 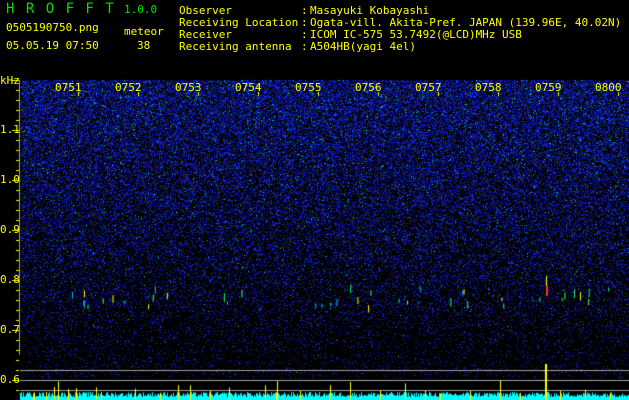 What do you see at coordinates (128, 87) in the screenshot?
I see `x-tick-label: 0752` at bounding box center [128, 87].